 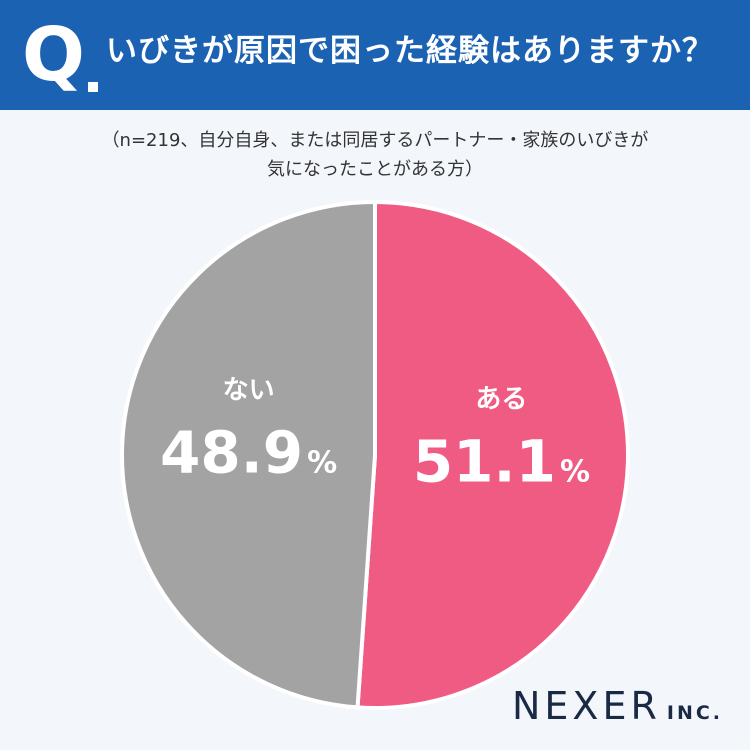 I want to click on slice-label-aru: ある, so click(x=501, y=399).